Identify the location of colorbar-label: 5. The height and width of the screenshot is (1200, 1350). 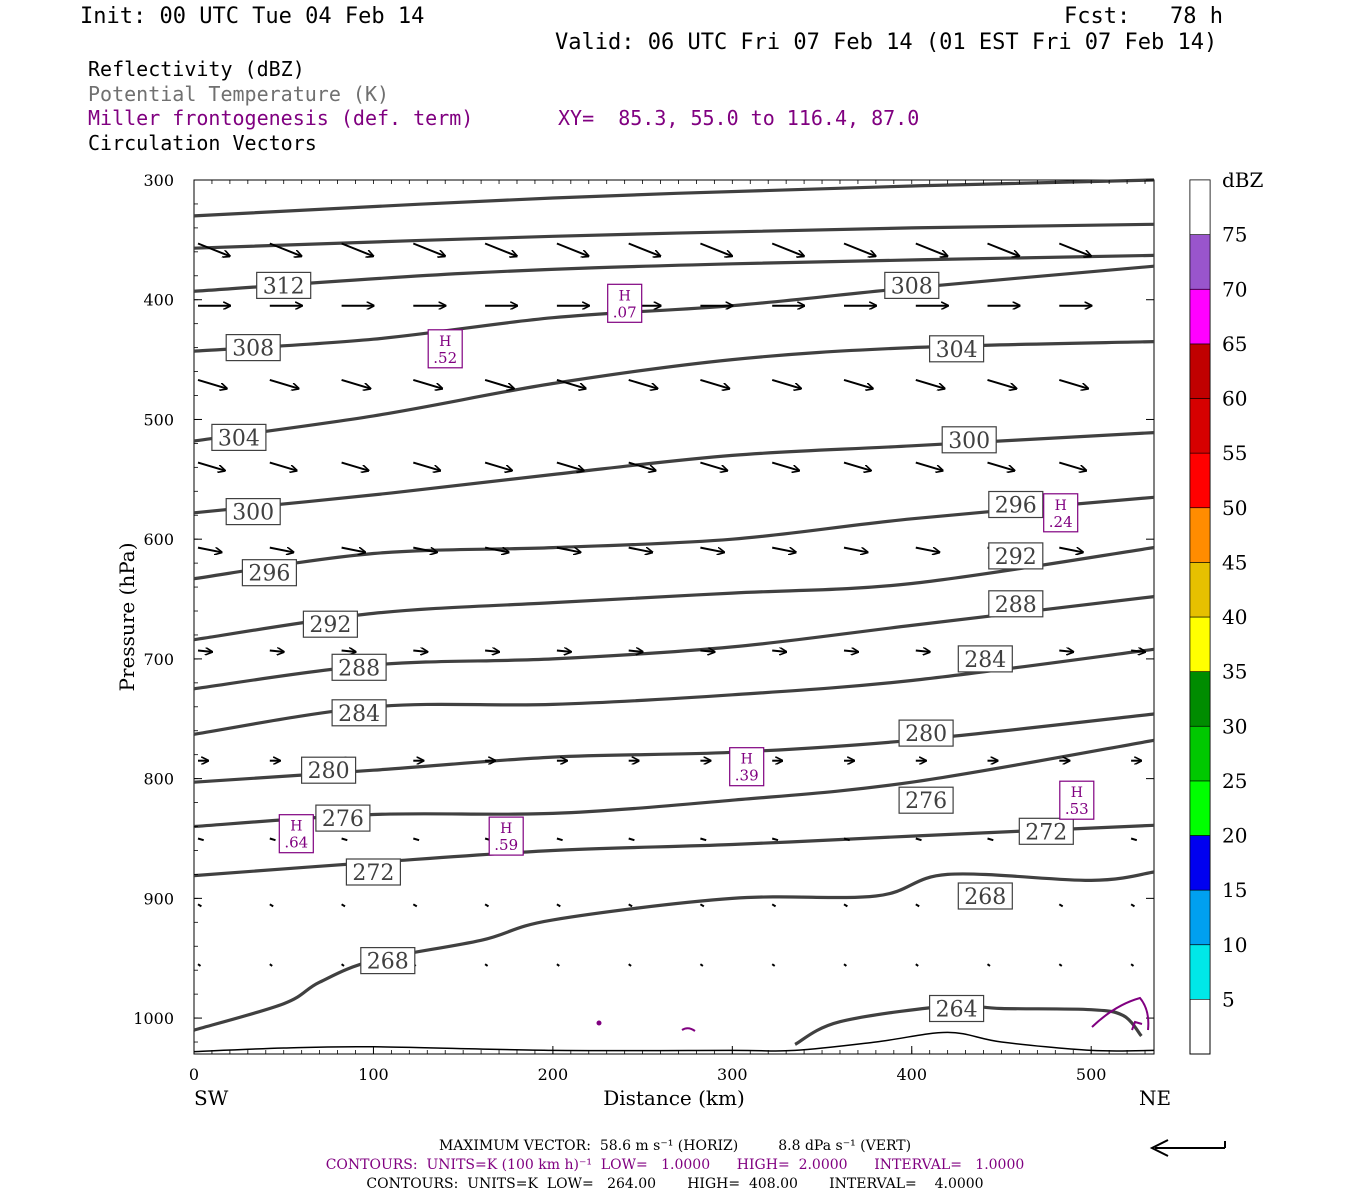
(1228, 999).